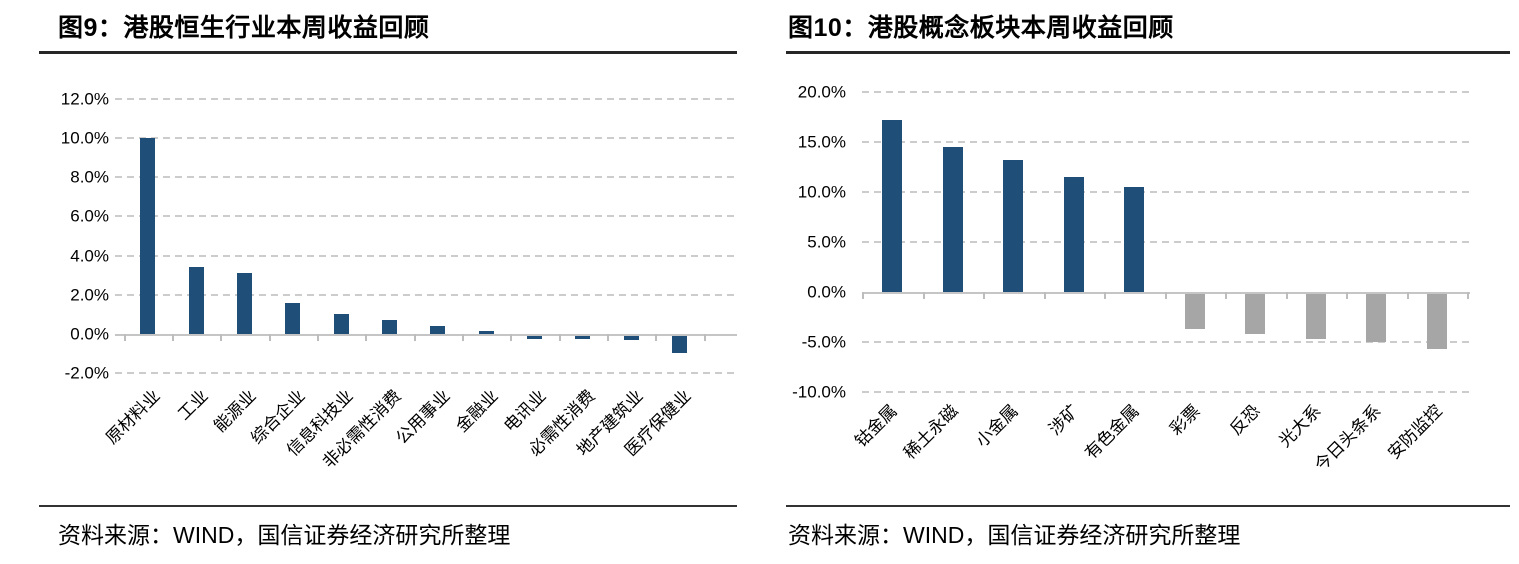 The height and width of the screenshot is (564, 1519). Describe the element at coordinates (84, 99) in the screenshot. I see `y-tick-label: 12.0%` at that location.